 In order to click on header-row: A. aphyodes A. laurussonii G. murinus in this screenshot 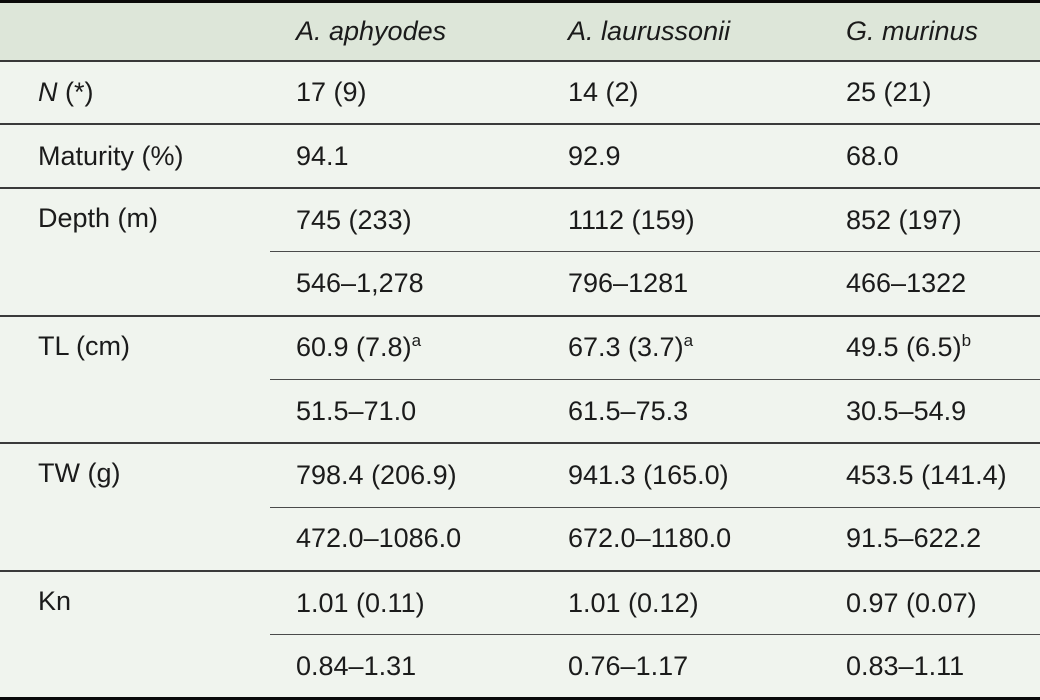, I will do `click(520, 31)`.